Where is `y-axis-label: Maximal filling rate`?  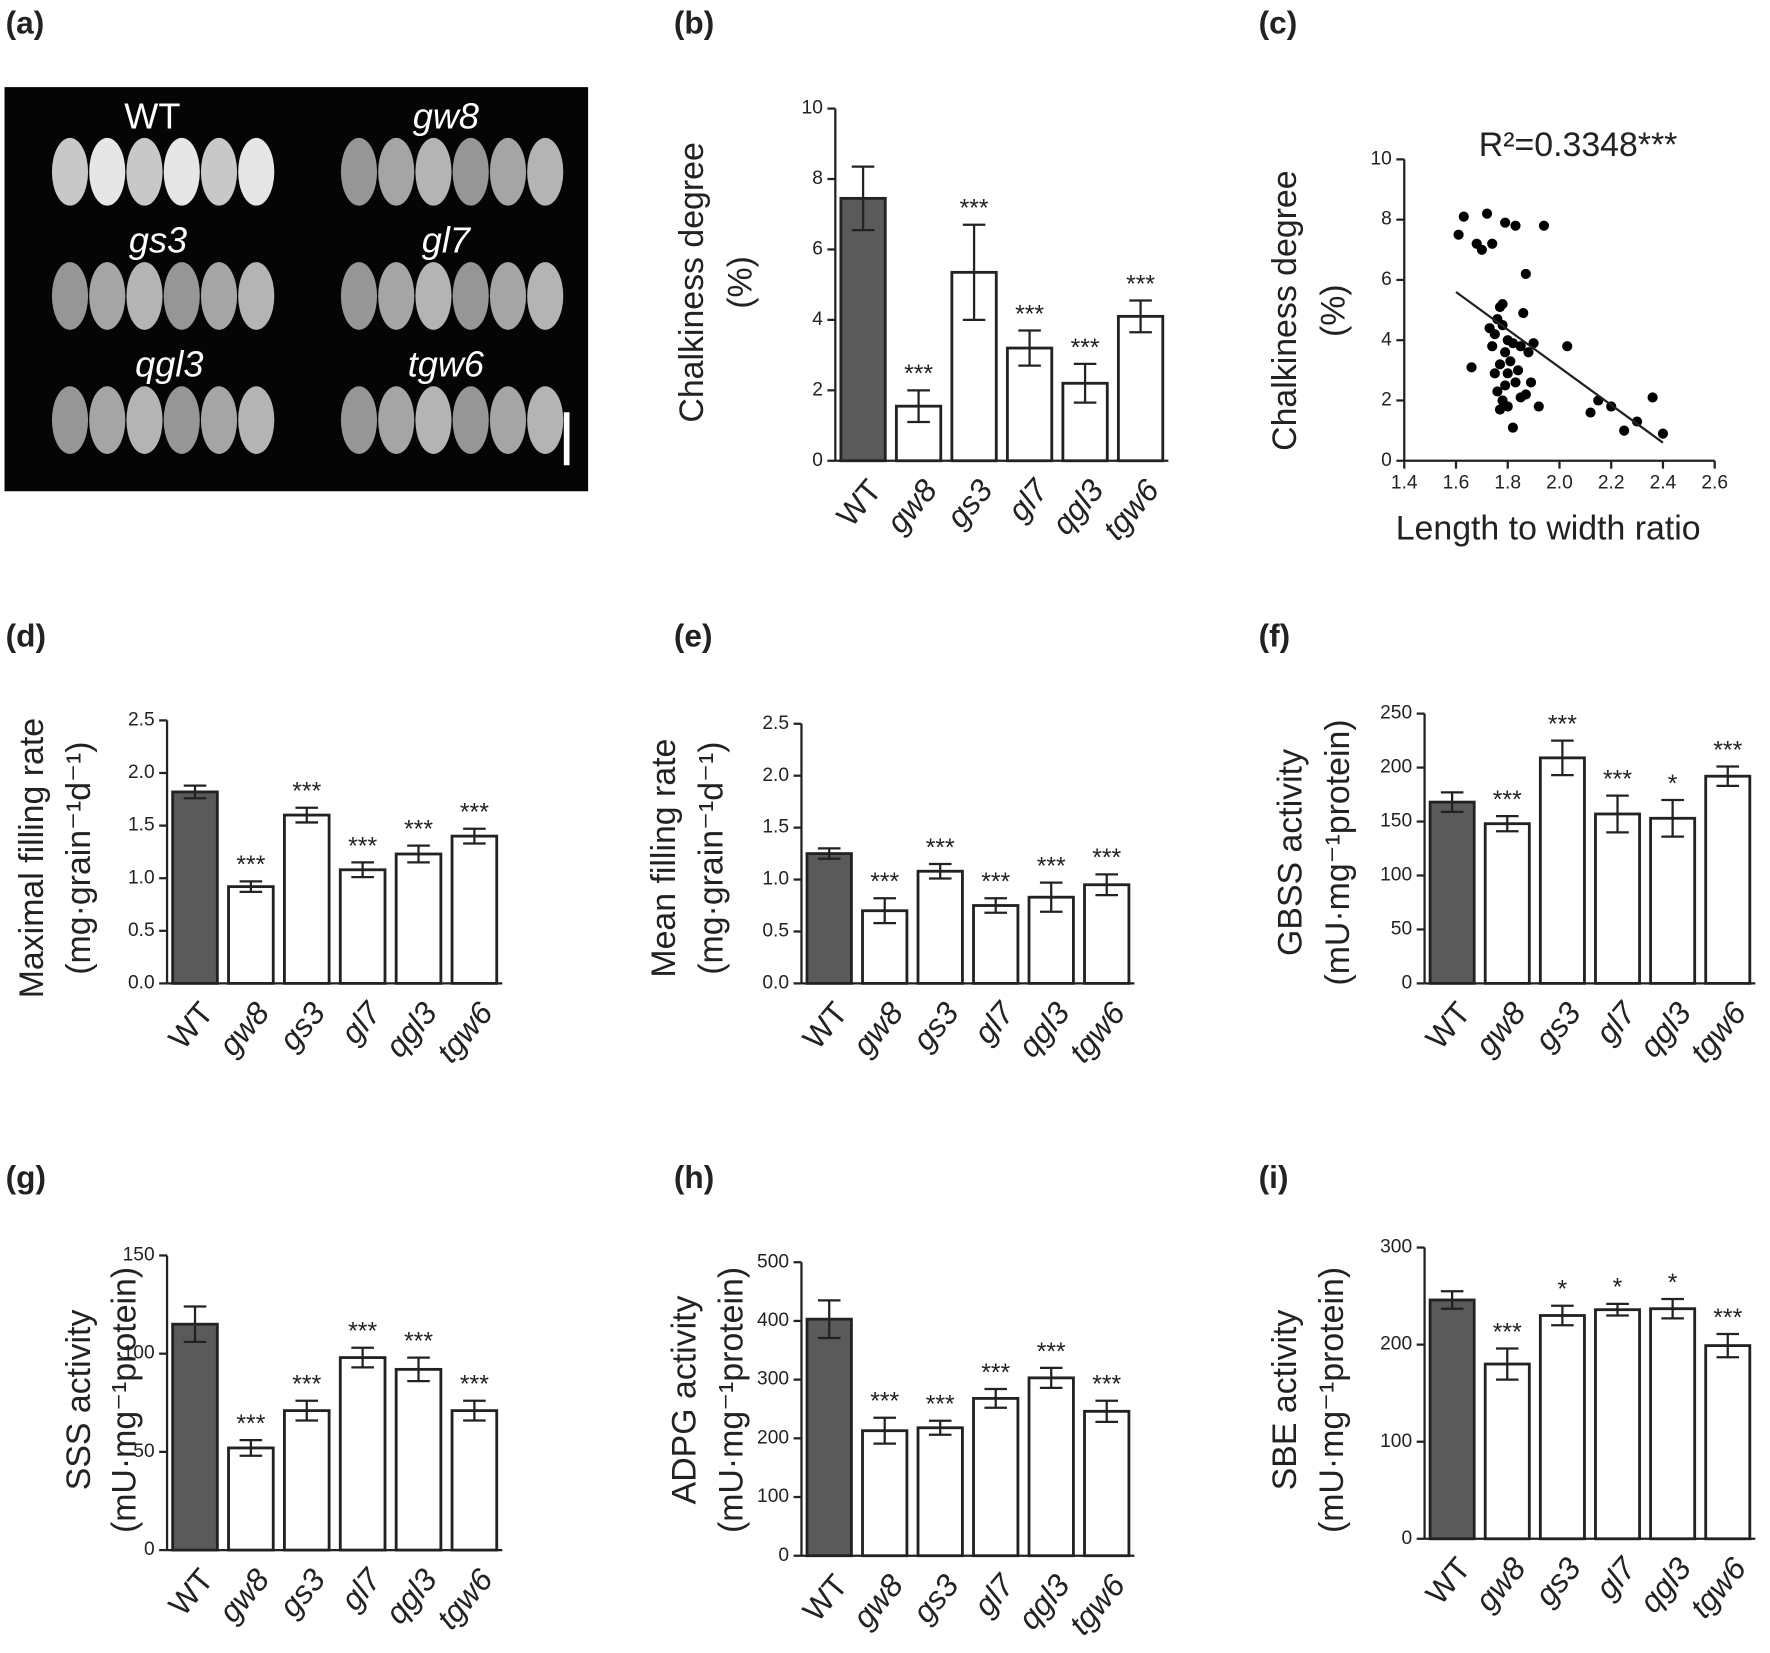
y-axis-label: Maximal filling rate is located at coordinates (32, 858).